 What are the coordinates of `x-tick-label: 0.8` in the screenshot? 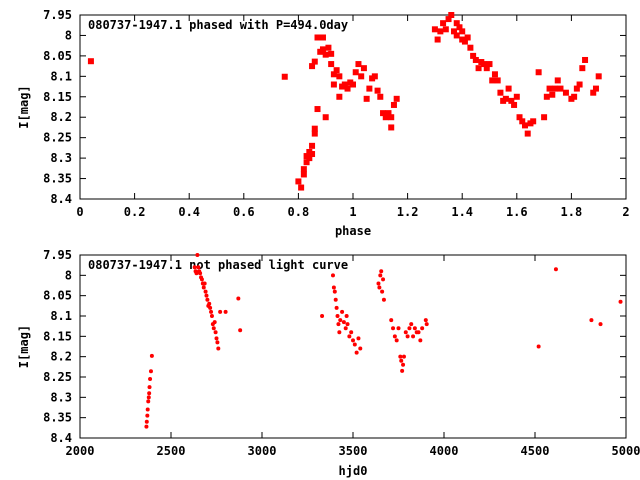 It's located at (299, 212).